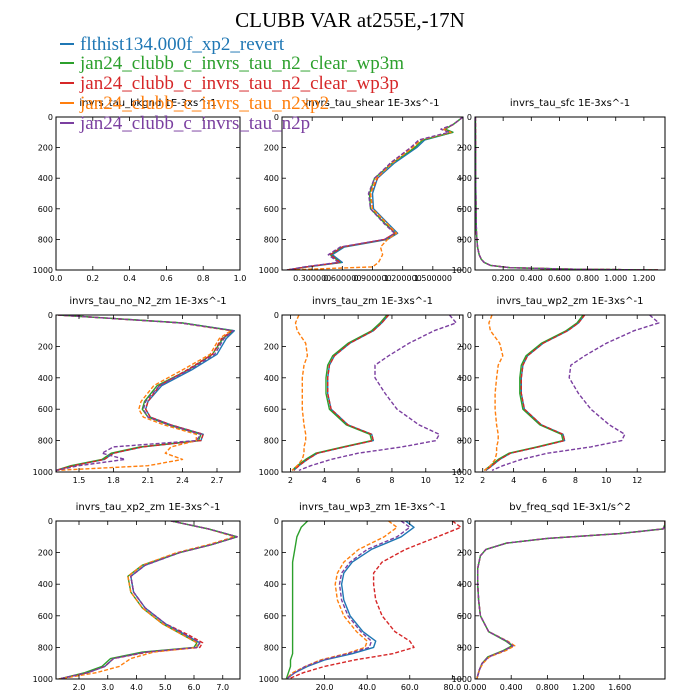 The image size is (700, 700). What do you see at coordinates (619, 687) in the screenshot?
I see `x-tick-label: 1.600` at bounding box center [619, 687].